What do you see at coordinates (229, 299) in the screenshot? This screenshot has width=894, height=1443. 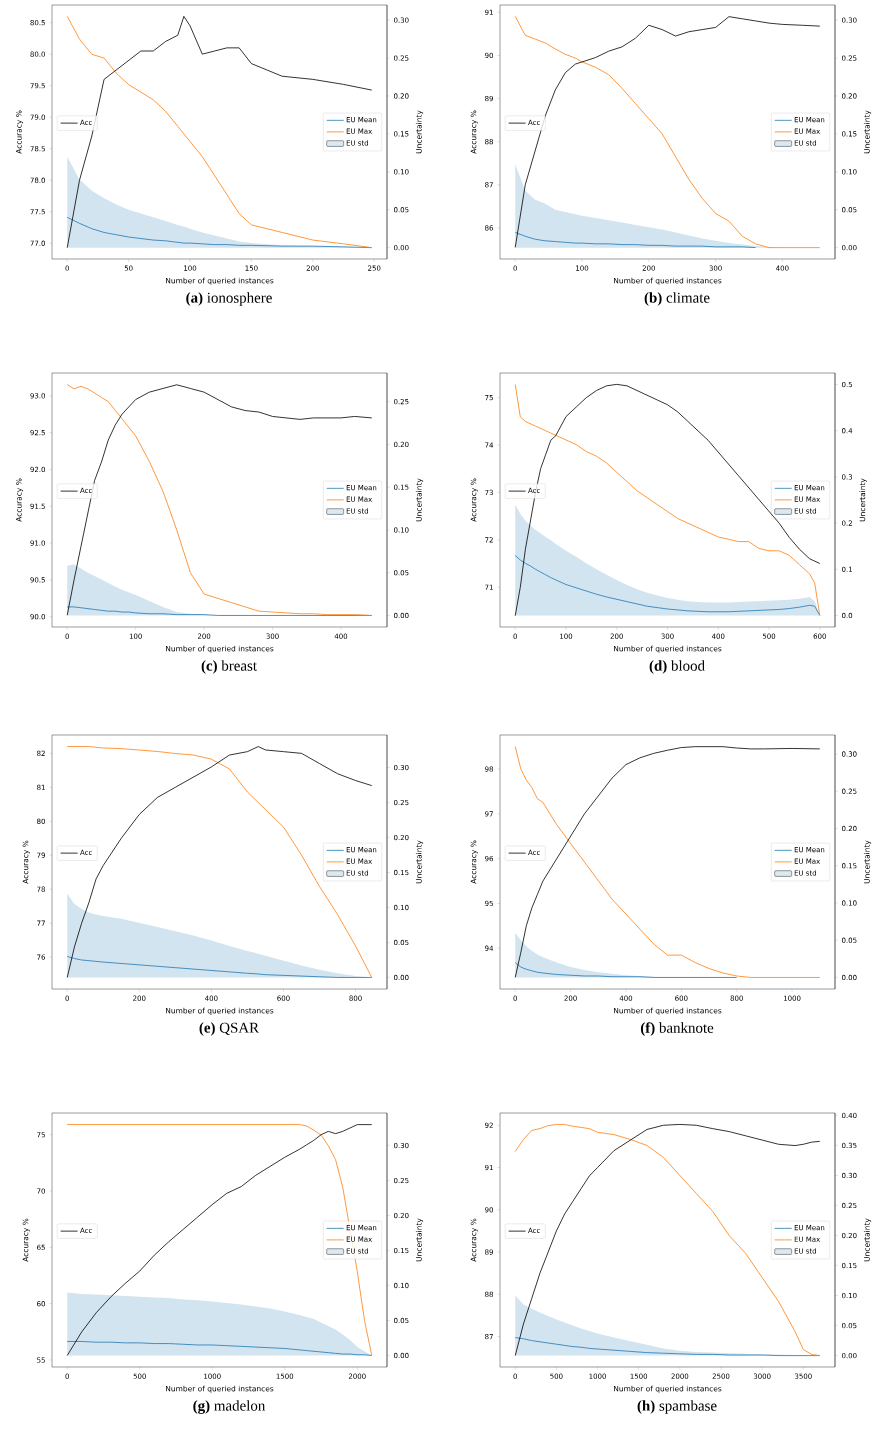 I see `text: (a) ionosphere` at bounding box center [229, 299].